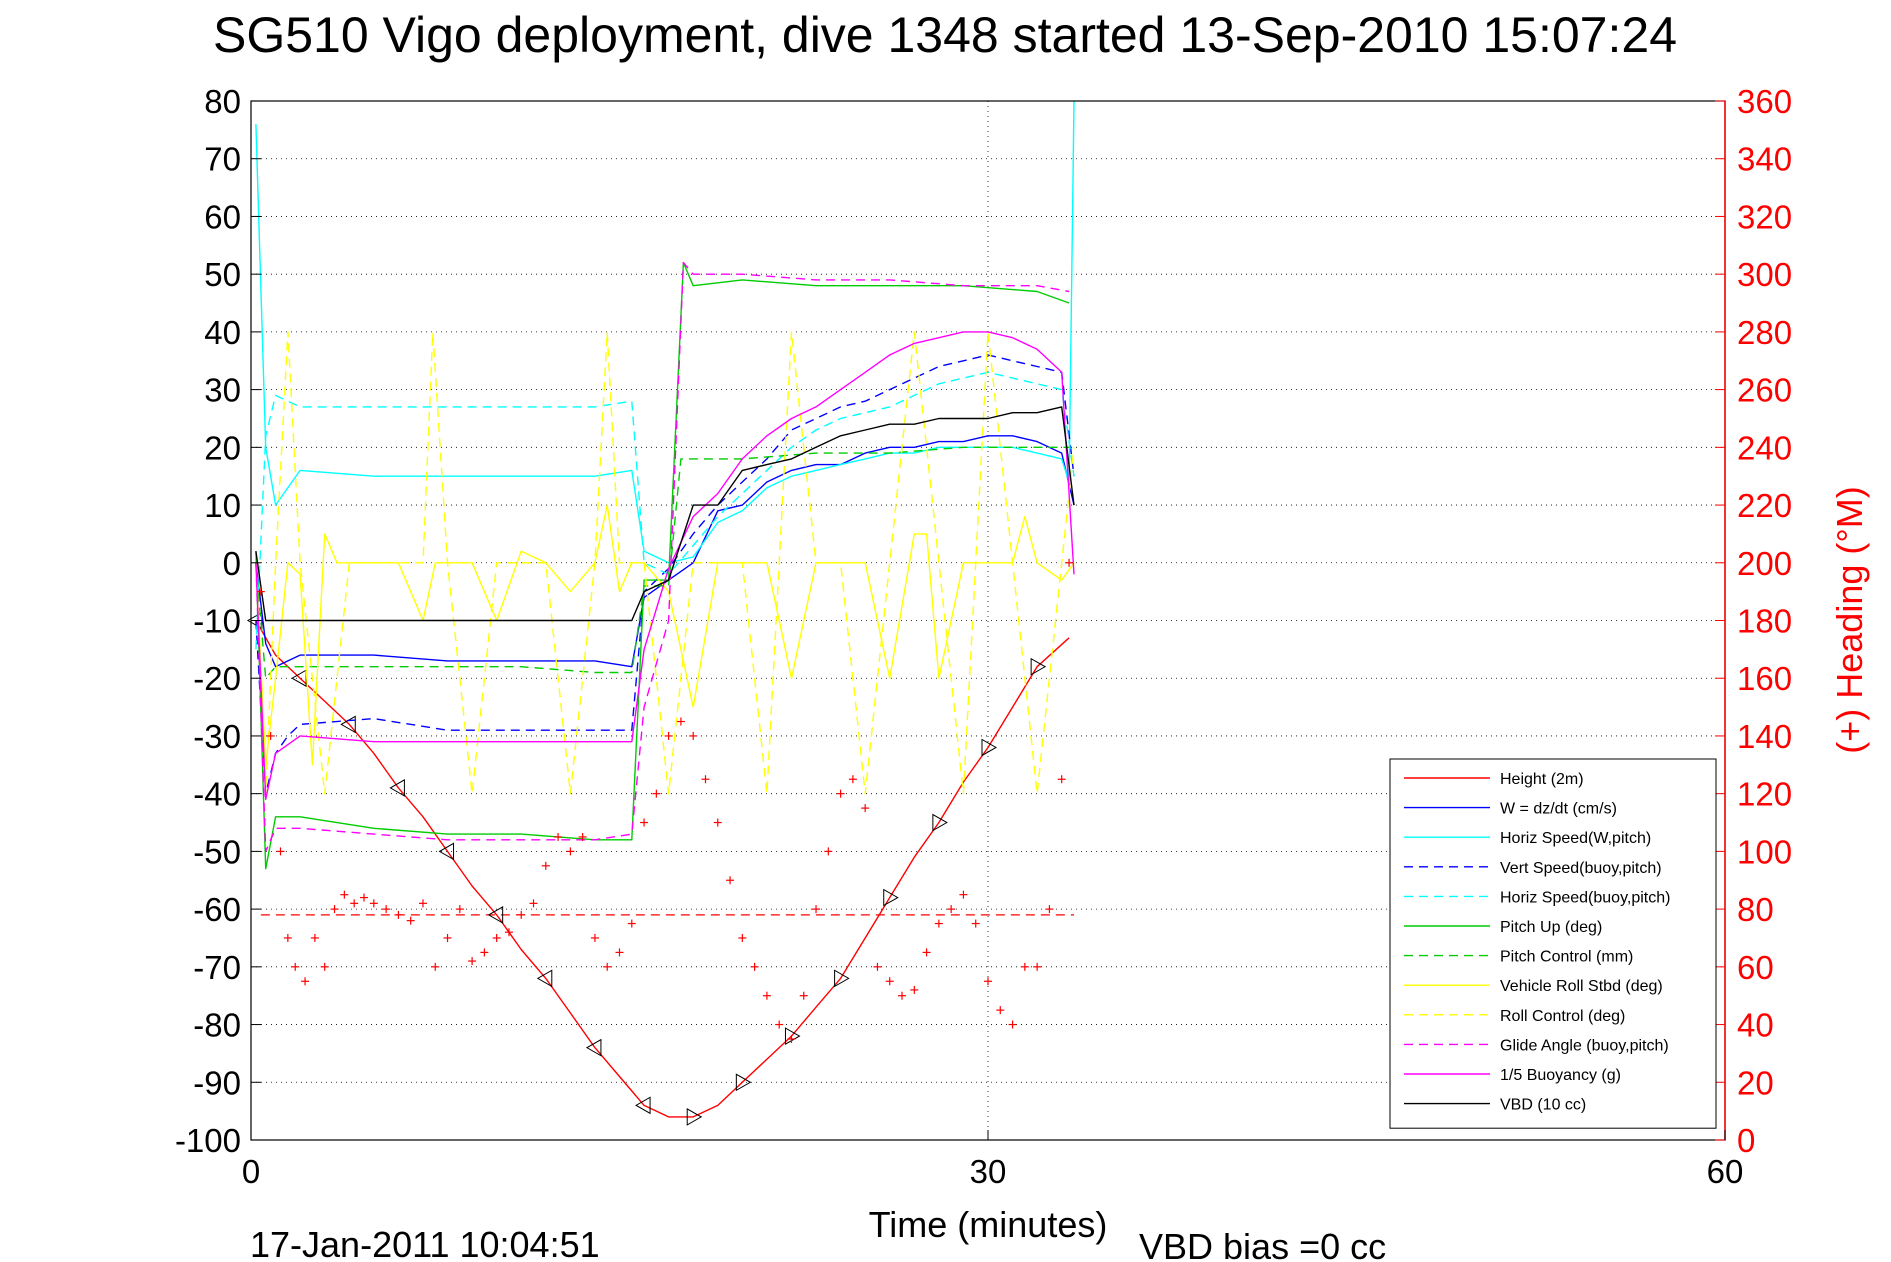 The height and width of the screenshot is (1262, 1891). Describe the element at coordinates (222, 505) in the screenshot. I see `y-tick-label: 10` at that location.